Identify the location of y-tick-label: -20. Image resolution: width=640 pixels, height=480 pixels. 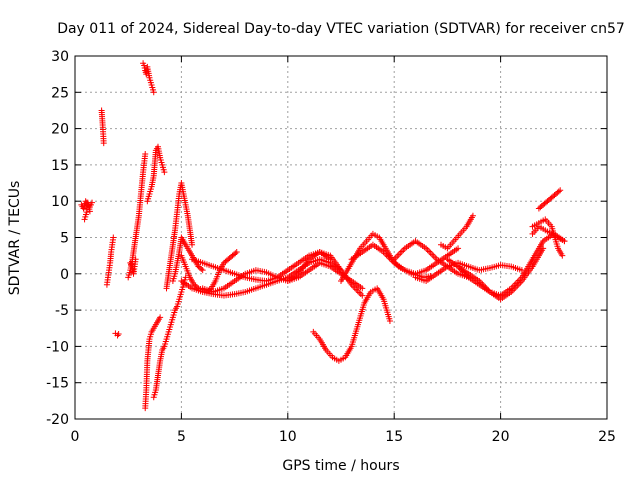
(57, 420).